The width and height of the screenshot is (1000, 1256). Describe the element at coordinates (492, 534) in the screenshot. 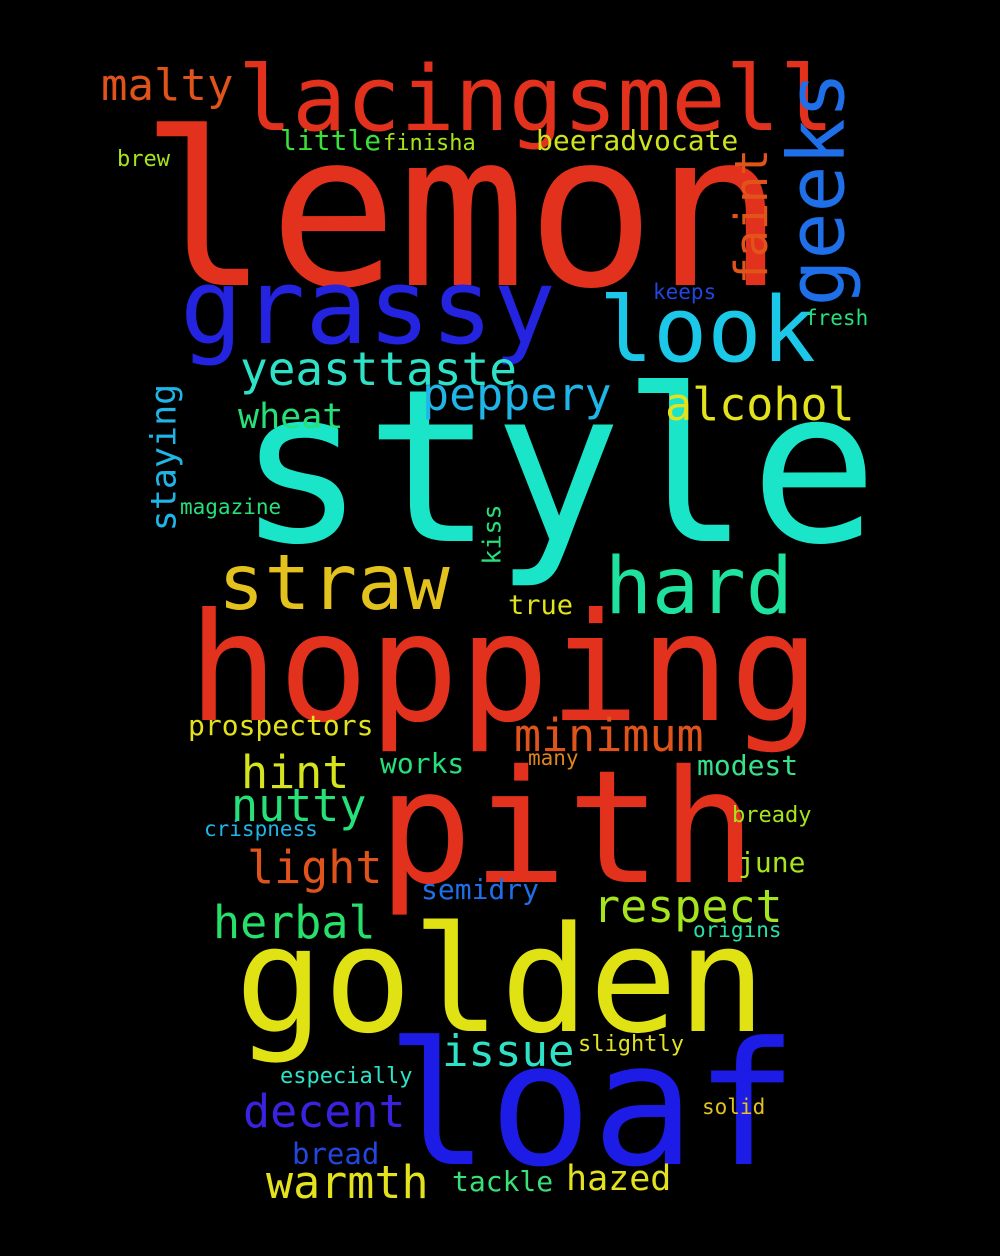

I see `word-kiss: kiss` at that location.